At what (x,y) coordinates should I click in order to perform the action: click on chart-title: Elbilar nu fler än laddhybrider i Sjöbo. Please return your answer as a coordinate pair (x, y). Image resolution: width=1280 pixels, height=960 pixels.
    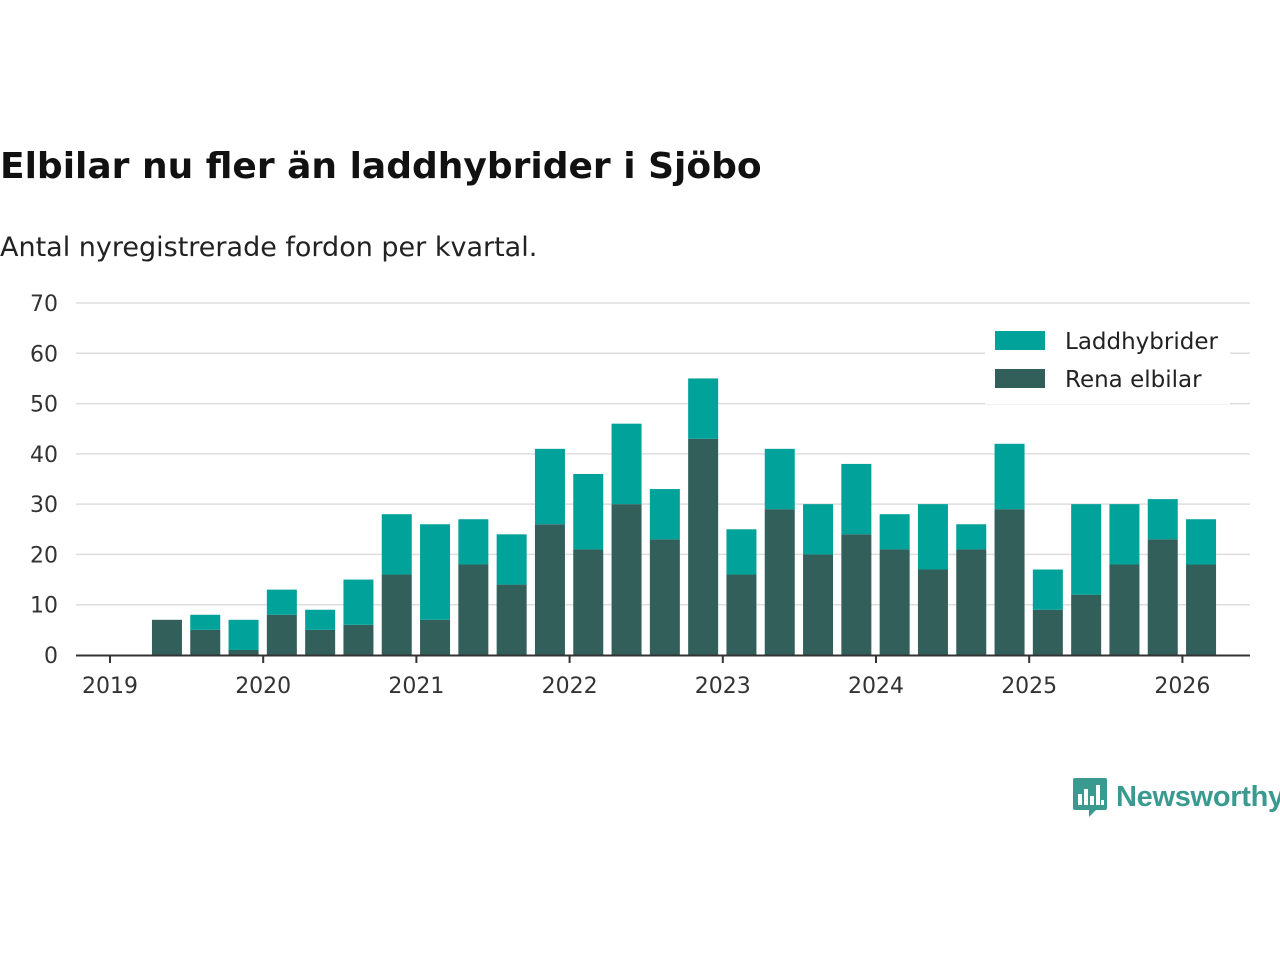
    Looking at the image, I should click on (381, 166).